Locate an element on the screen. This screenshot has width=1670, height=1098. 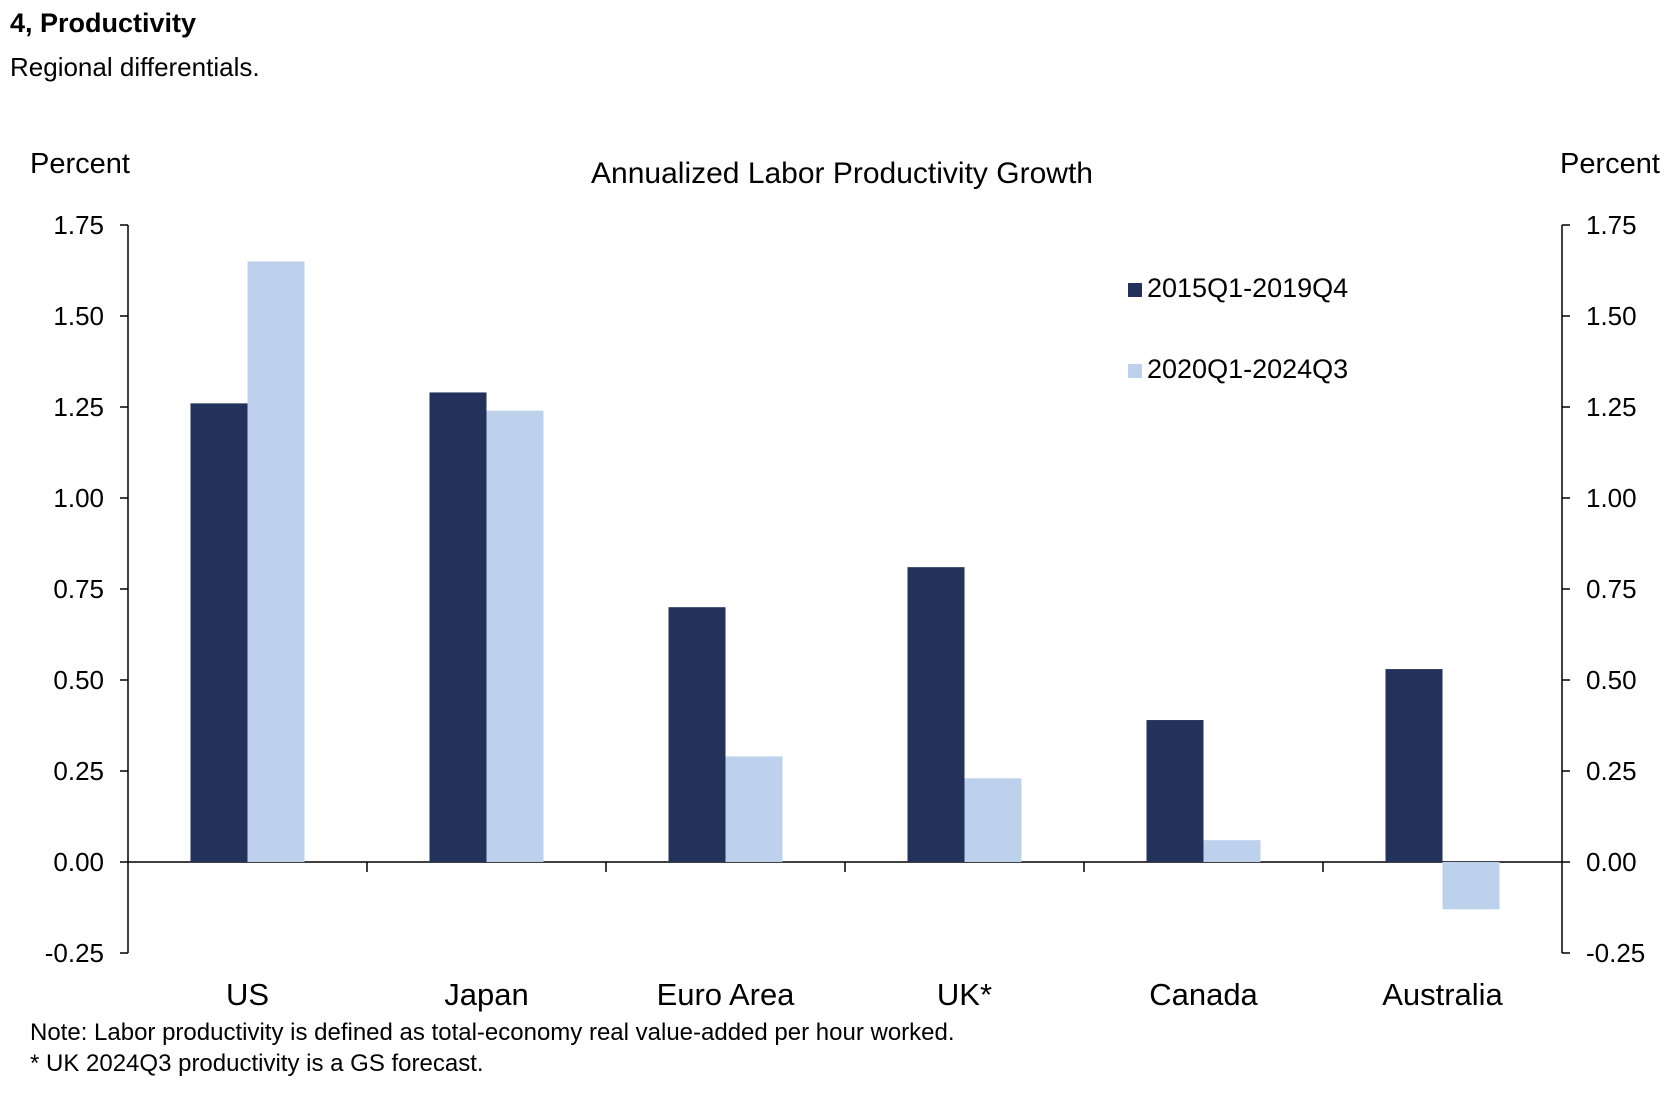
category-label: Canada is located at coordinates (1203, 994).